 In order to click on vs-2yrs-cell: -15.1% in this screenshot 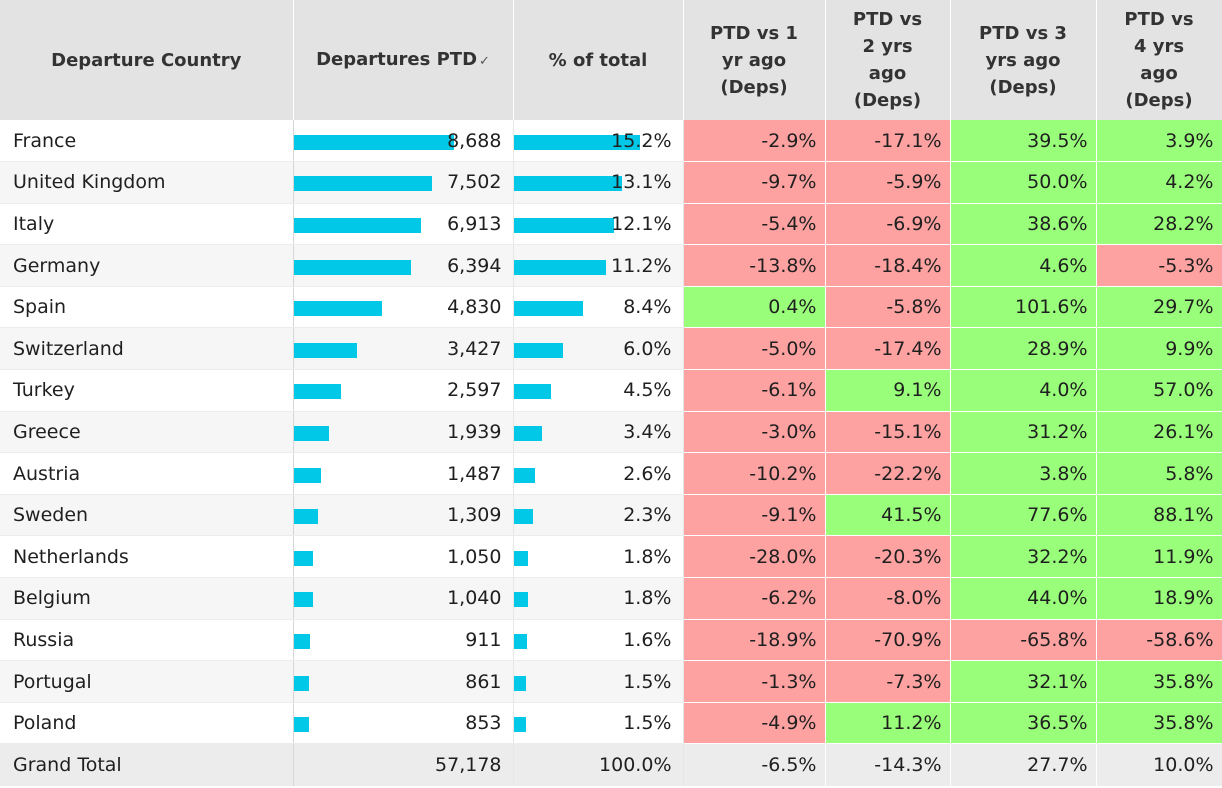, I will do `click(888, 432)`.